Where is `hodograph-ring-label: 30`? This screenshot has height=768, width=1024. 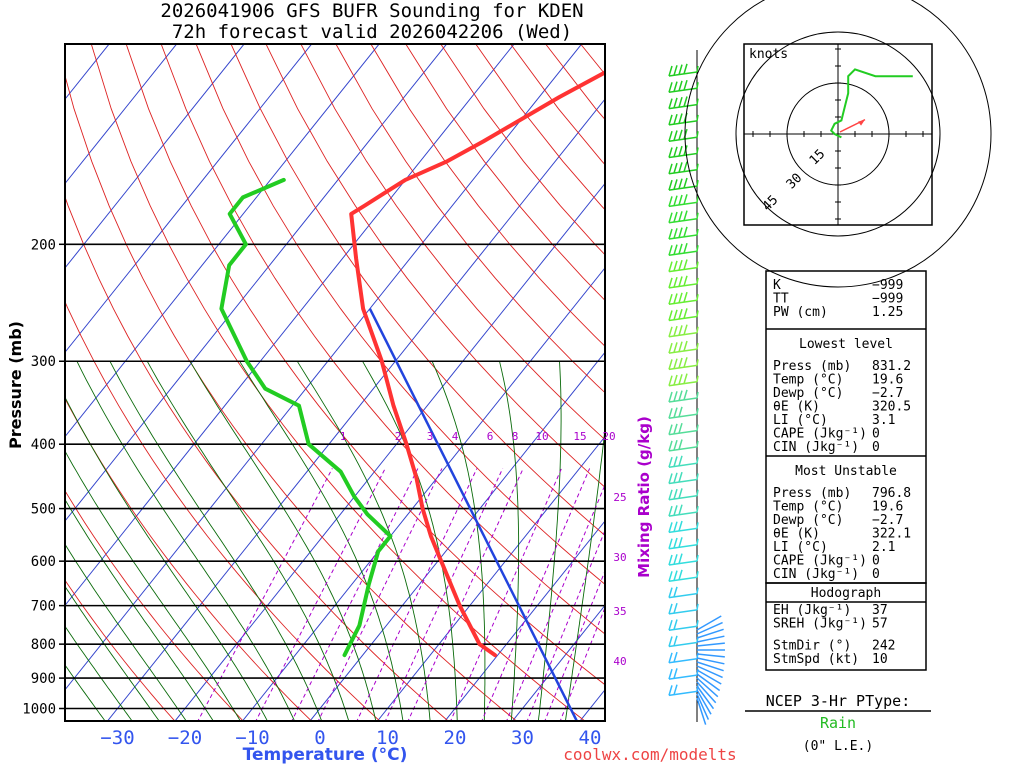
hodograph-ring-label: 30 is located at coordinates (795, 182).